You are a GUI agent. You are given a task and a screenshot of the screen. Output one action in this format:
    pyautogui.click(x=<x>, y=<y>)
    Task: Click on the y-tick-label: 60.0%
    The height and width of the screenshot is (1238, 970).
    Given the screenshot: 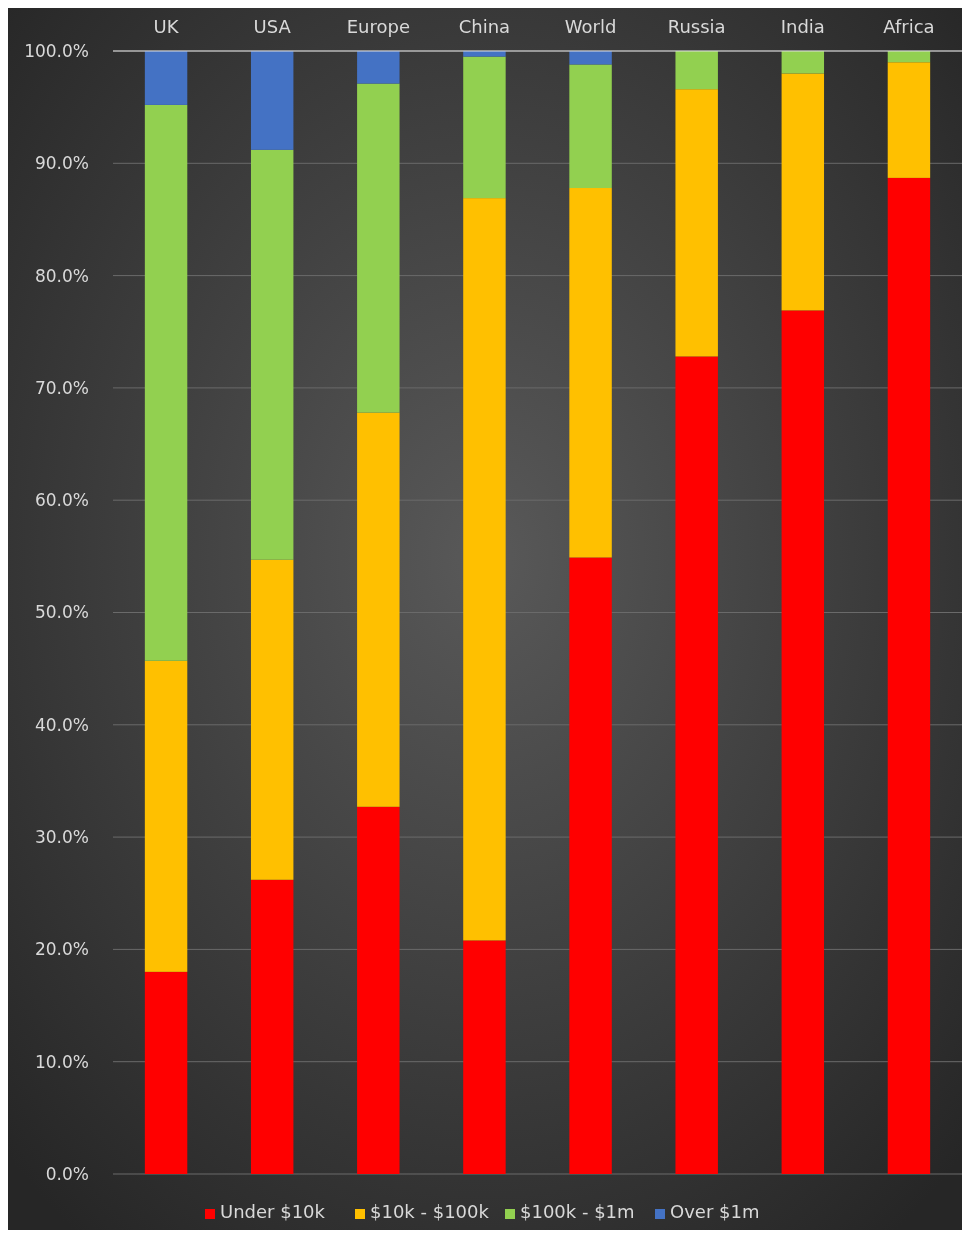 What is the action you would take?
    pyautogui.click(x=61, y=500)
    